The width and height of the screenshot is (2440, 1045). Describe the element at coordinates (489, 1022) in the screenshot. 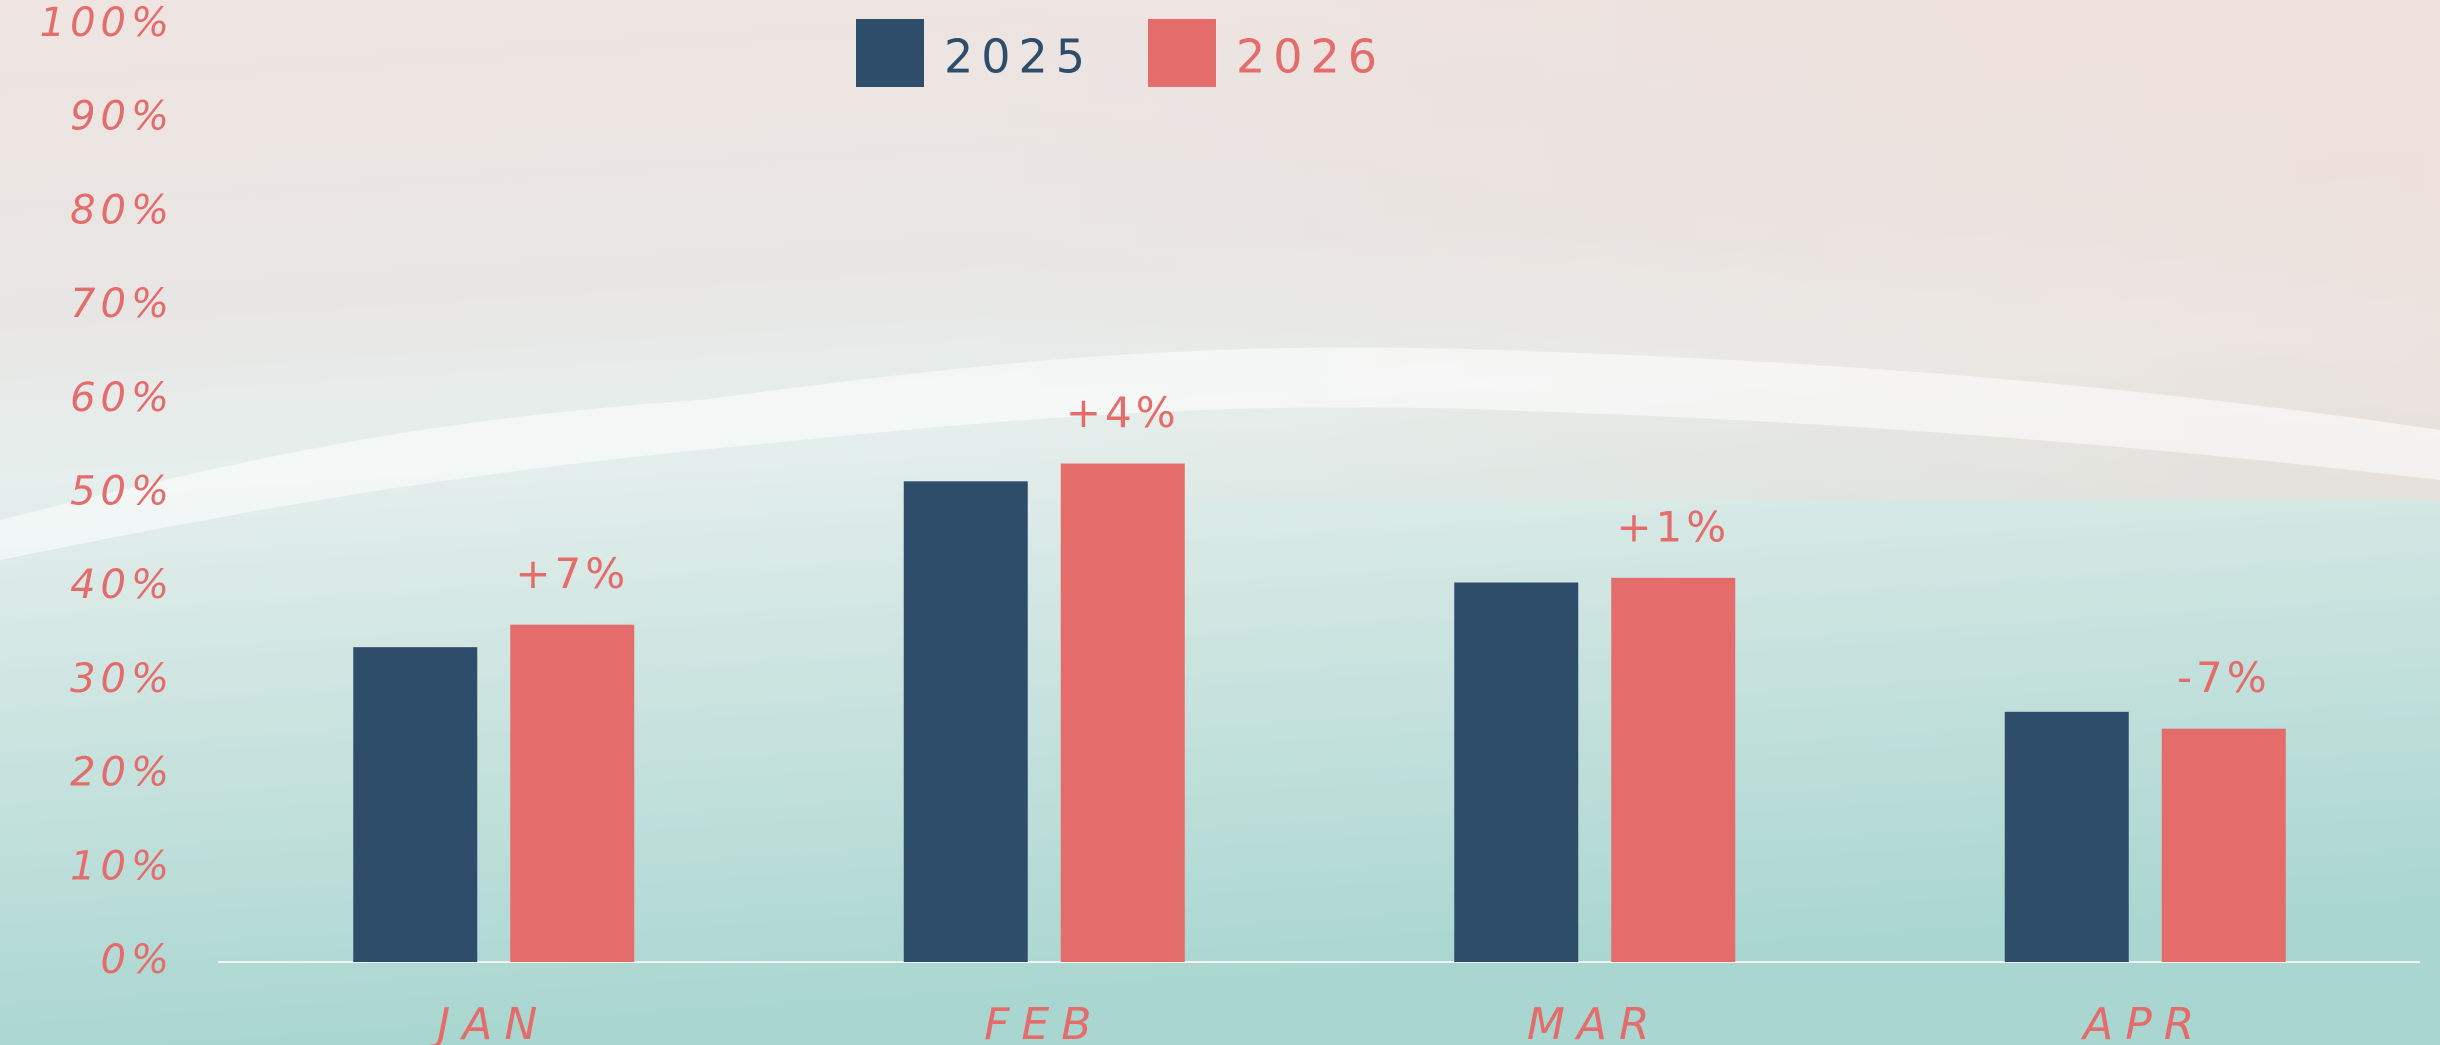

I see `x-tick-label: JAN` at that location.